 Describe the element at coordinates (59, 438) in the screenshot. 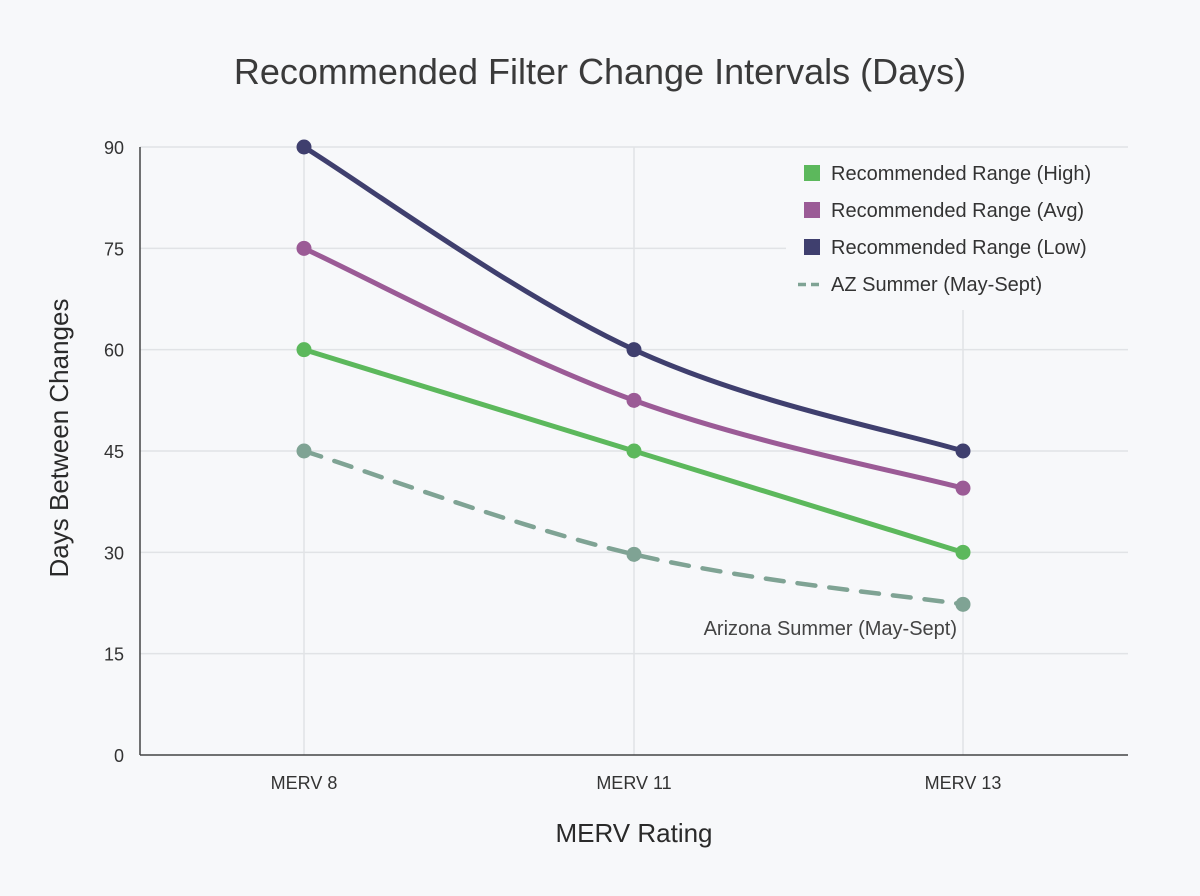

I see `y-axis-label: Days Between Changes` at that location.